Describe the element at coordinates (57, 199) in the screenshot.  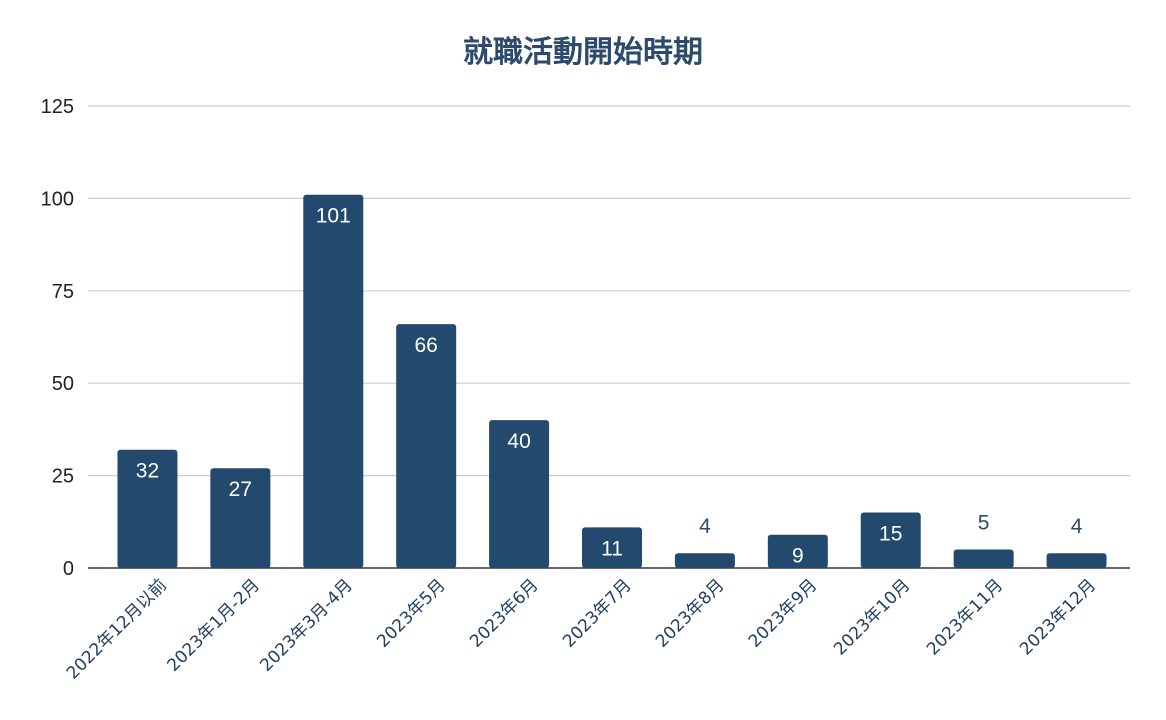
I see `y-tick-label: 100` at that location.